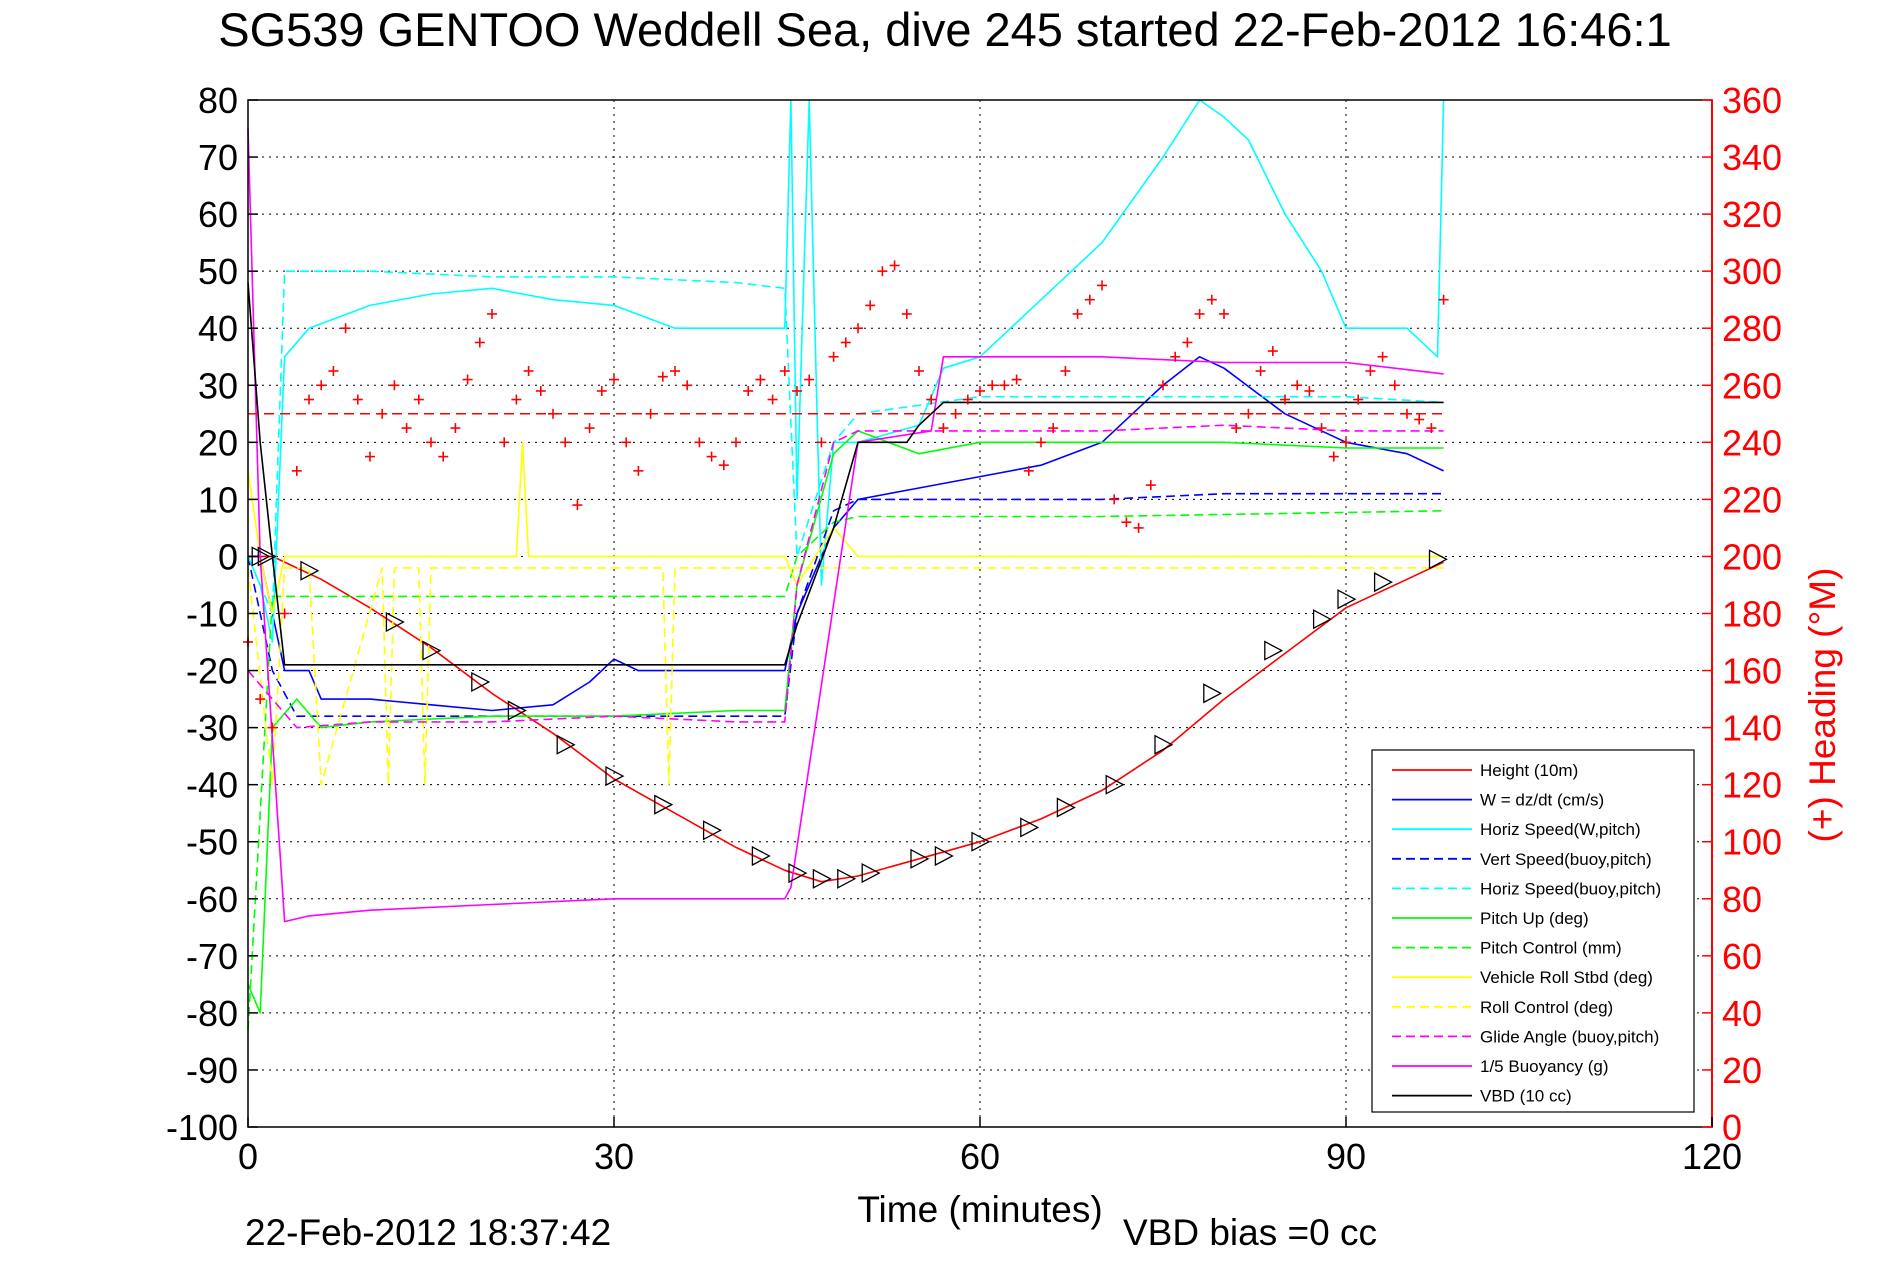  Describe the element at coordinates (1742, 1013) in the screenshot. I see `y2-tick-label: 40` at that location.